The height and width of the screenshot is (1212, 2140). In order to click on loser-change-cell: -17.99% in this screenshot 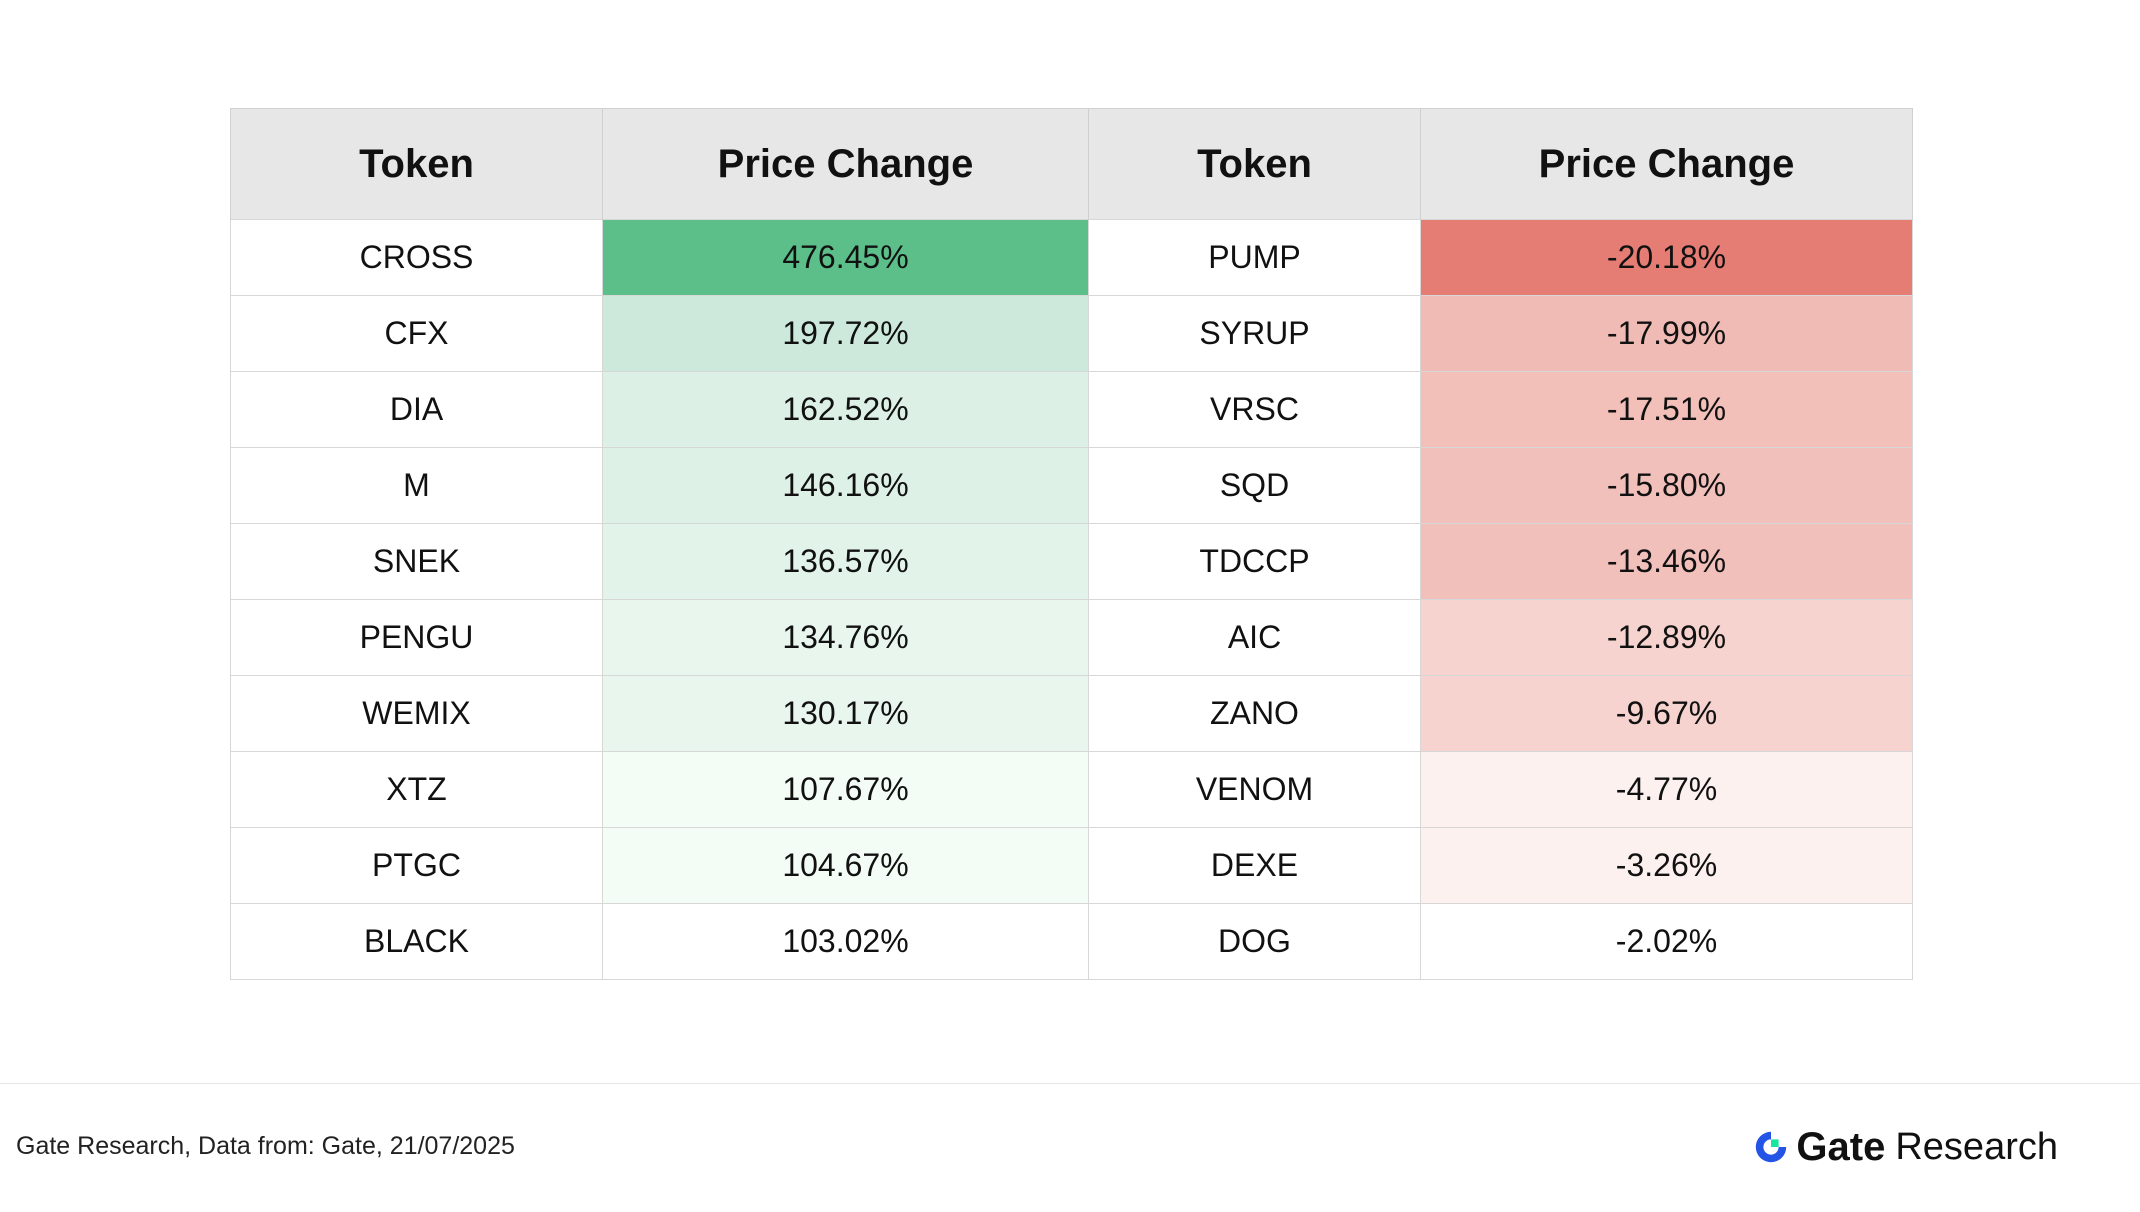, I will do `click(1666, 333)`.